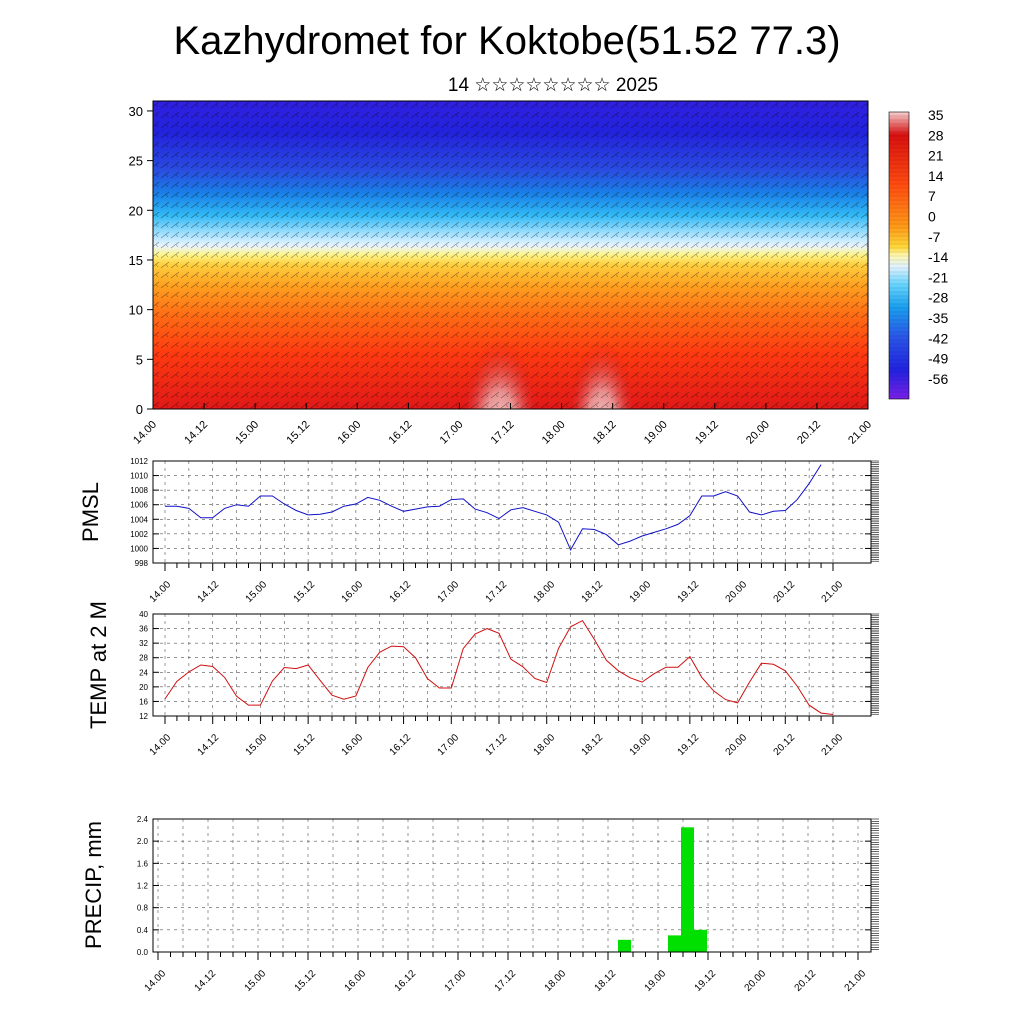  Describe the element at coordinates (143, 930) in the screenshot. I see `ytick-label: 0.4` at that location.